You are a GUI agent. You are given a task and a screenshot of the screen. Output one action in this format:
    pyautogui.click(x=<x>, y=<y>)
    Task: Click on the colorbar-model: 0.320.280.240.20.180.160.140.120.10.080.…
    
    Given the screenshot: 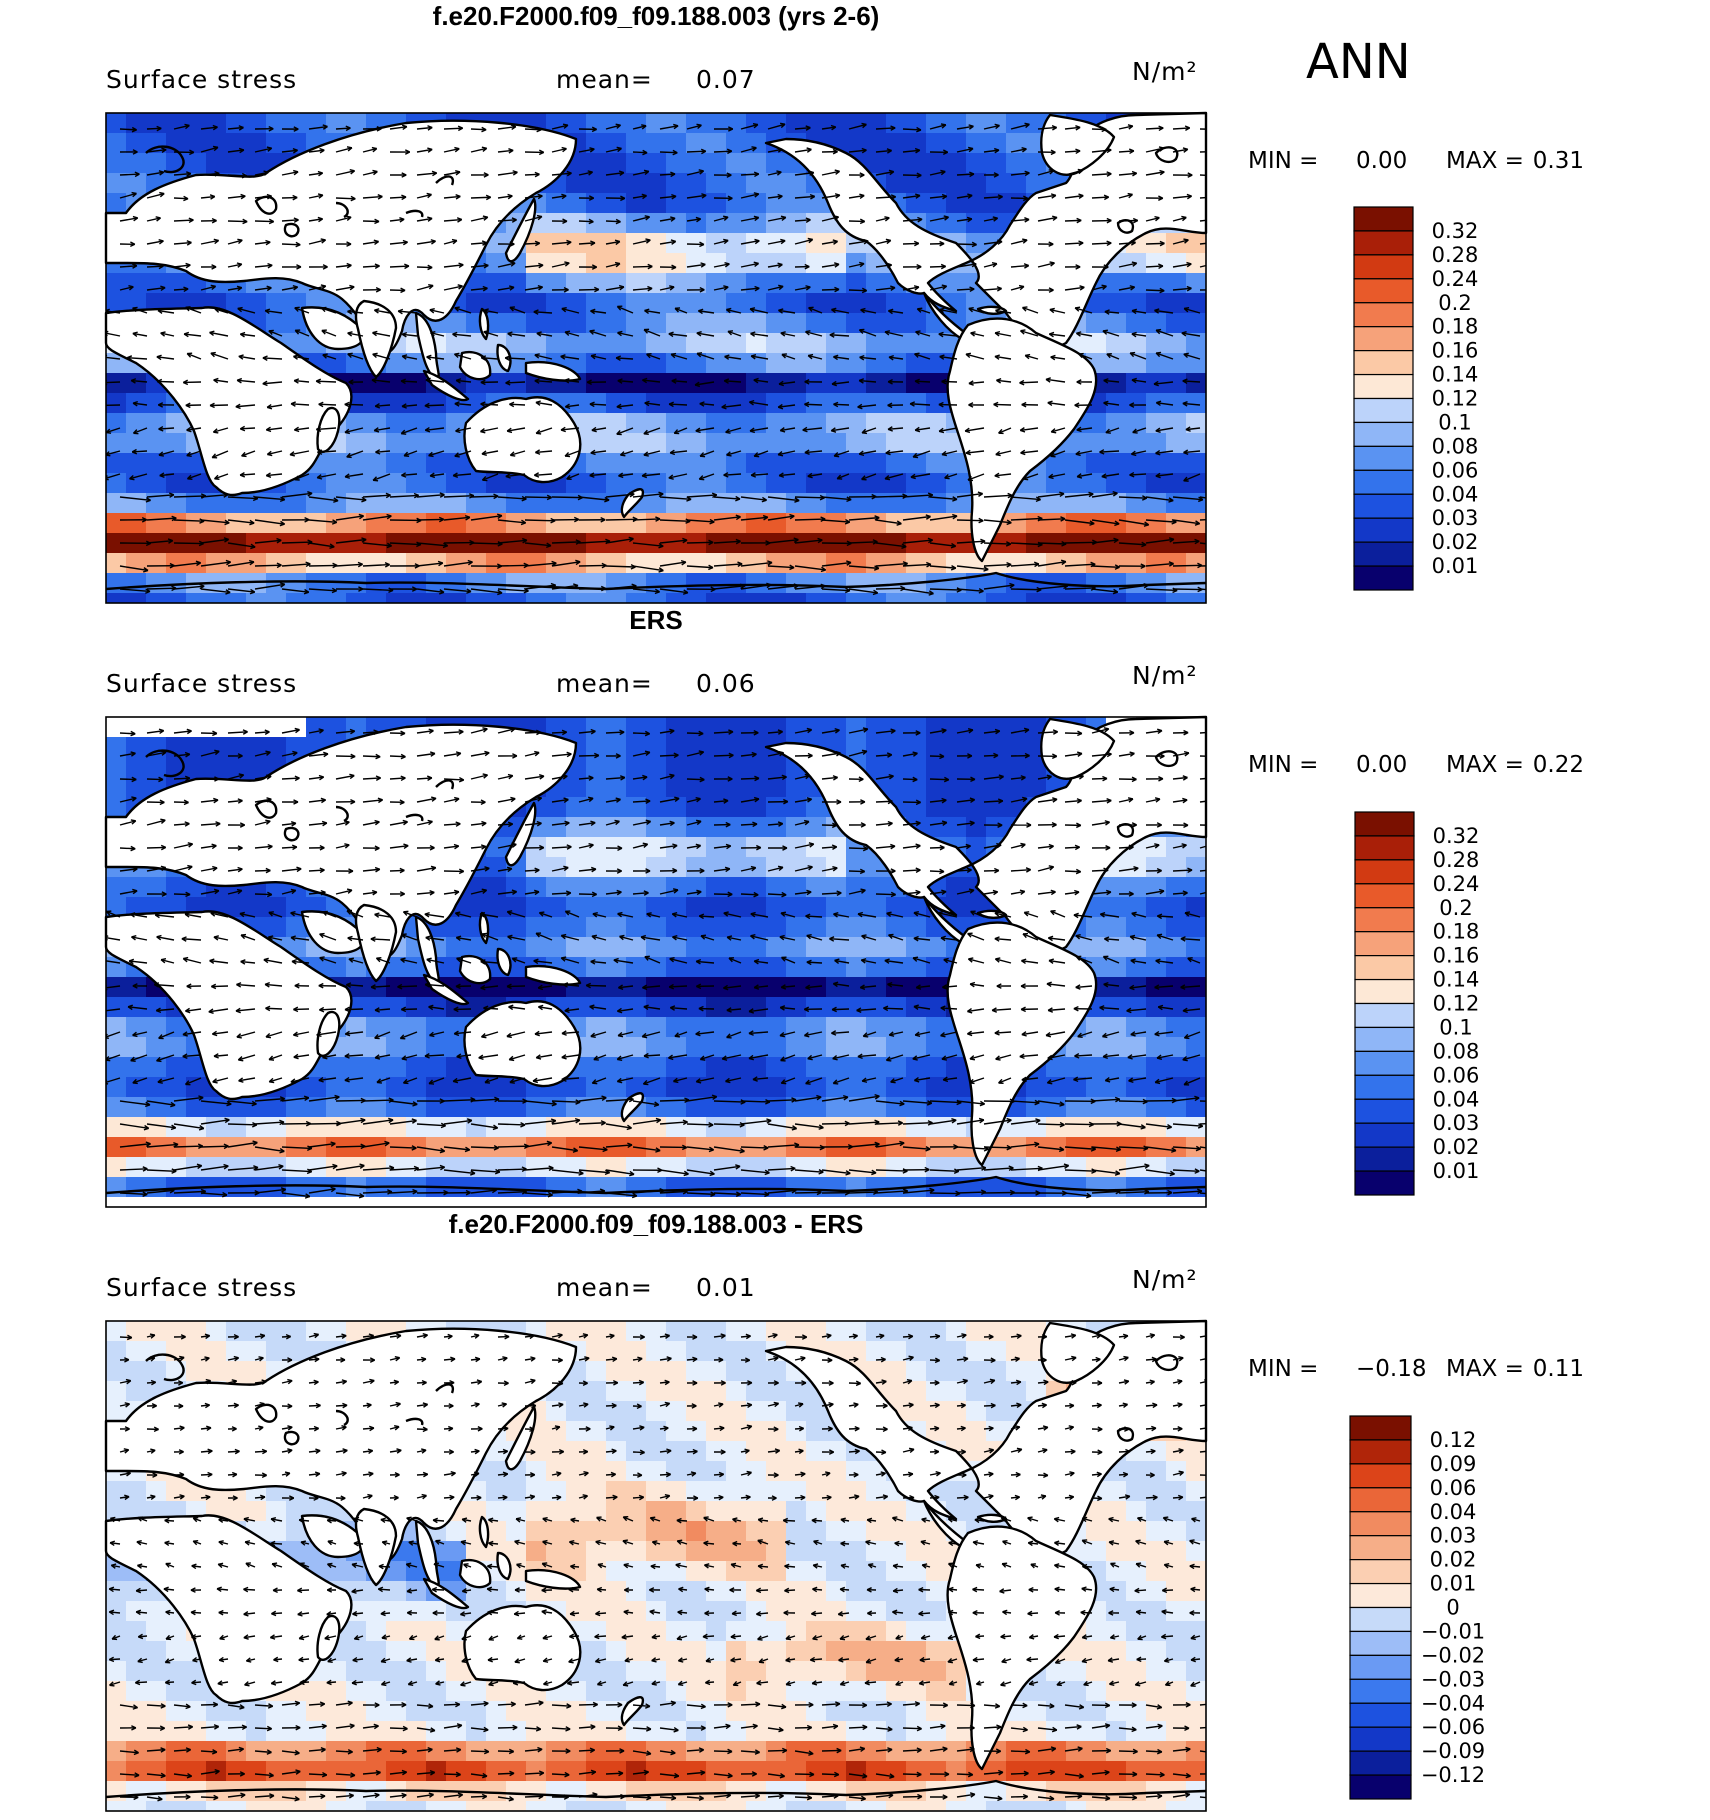 What is the action you would take?
    pyautogui.click(x=1416, y=398)
    